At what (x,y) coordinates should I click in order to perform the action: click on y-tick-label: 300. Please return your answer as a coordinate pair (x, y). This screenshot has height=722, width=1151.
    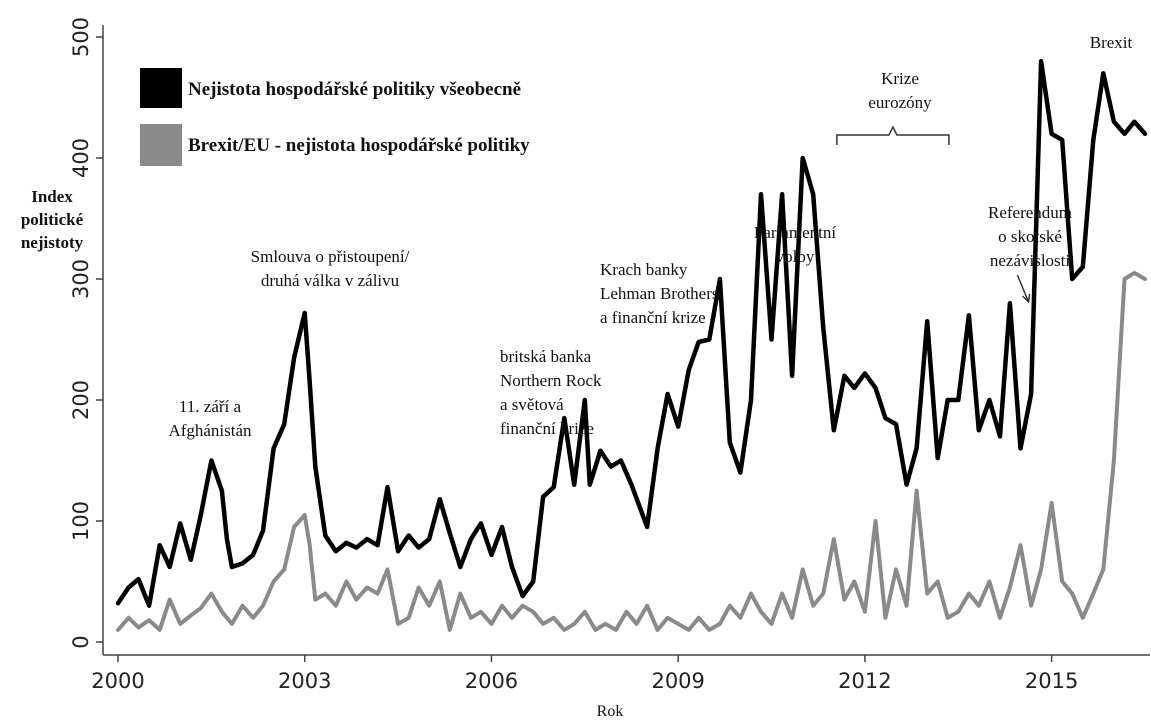
    Looking at the image, I should click on (81, 279).